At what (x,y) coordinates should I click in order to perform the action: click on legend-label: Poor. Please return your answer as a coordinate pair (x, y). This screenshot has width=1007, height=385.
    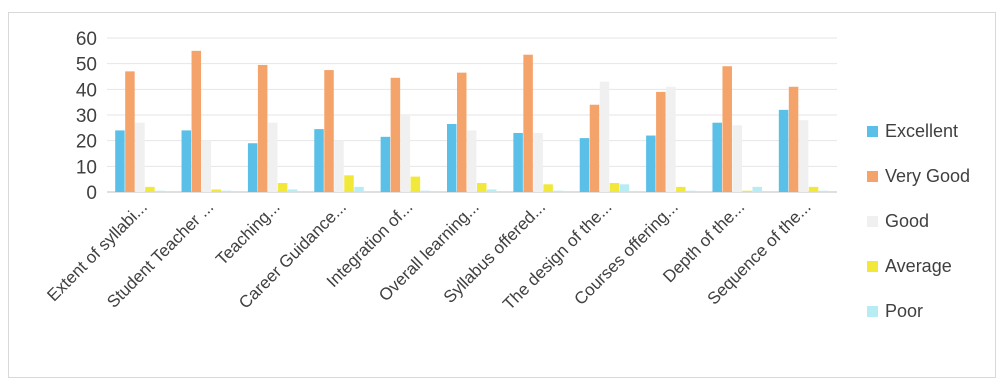
    Looking at the image, I should click on (904, 311).